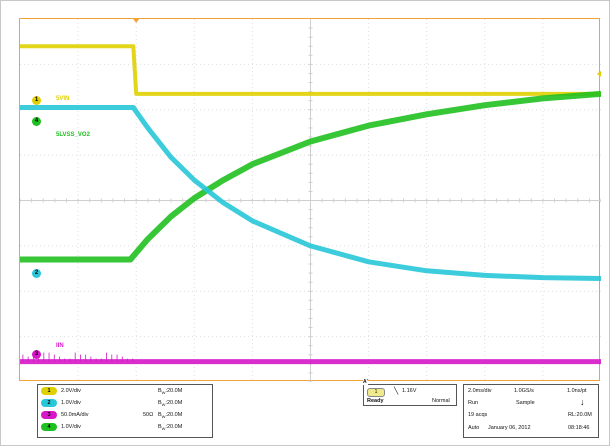 This screenshot has width=612, height=448. I want to click on channel-1-marker: 1, so click(36, 100).